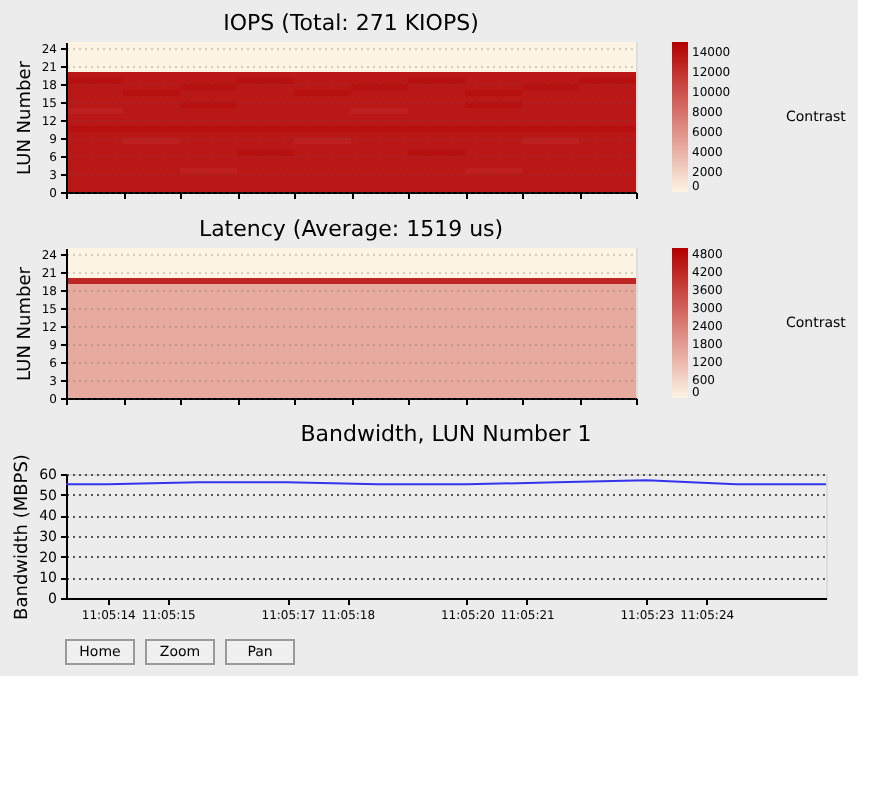 Image resolution: width=890 pixels, height=802 pixels. What do you see at coordinates (23, 537) in the screenshot?
I see `y-axis-title: Bandwidth (MBPS)` at bounding box center [23, 537].